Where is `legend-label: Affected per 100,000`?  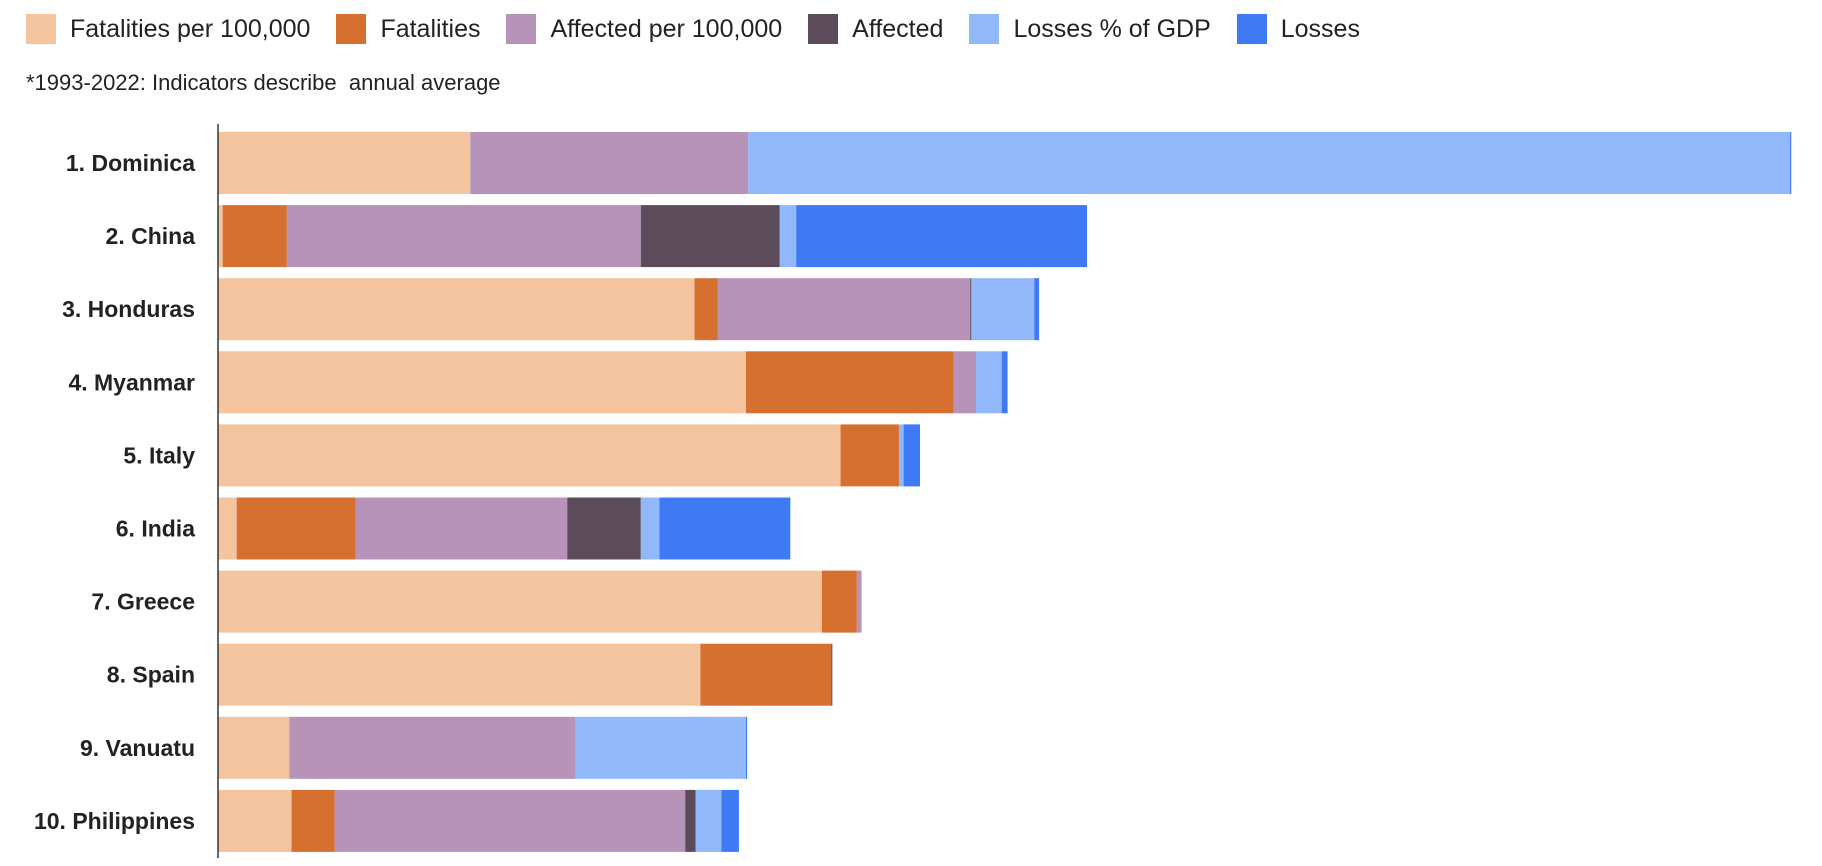 legend-label: Affected per 100,000 is located at coordinates (666, 28).